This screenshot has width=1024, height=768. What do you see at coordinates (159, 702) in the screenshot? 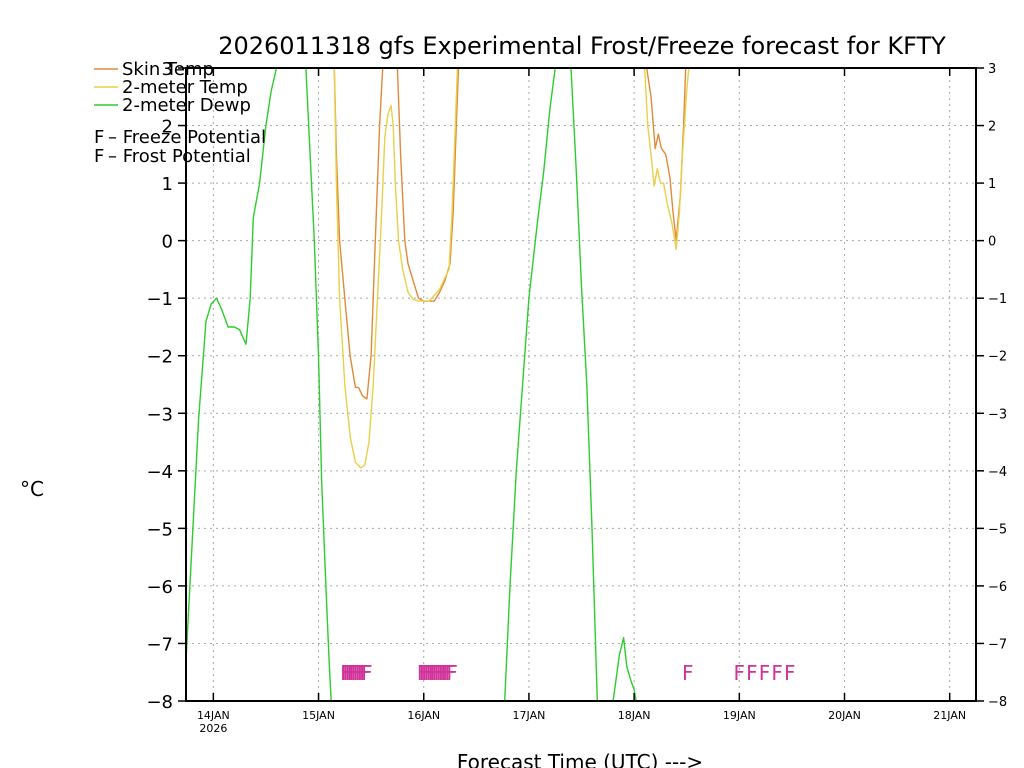
I see `y-tick-label-left: −8` at bounding box center [159, 702].